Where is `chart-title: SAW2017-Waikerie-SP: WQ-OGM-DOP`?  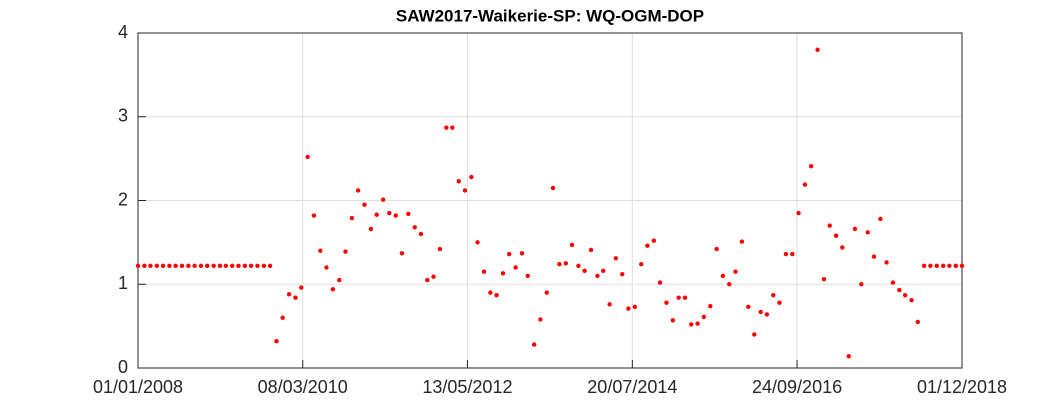
chart-title: SAW2017-Waikerie-SP: WQ-OGM-DOP is located at coordinates (550, 15).